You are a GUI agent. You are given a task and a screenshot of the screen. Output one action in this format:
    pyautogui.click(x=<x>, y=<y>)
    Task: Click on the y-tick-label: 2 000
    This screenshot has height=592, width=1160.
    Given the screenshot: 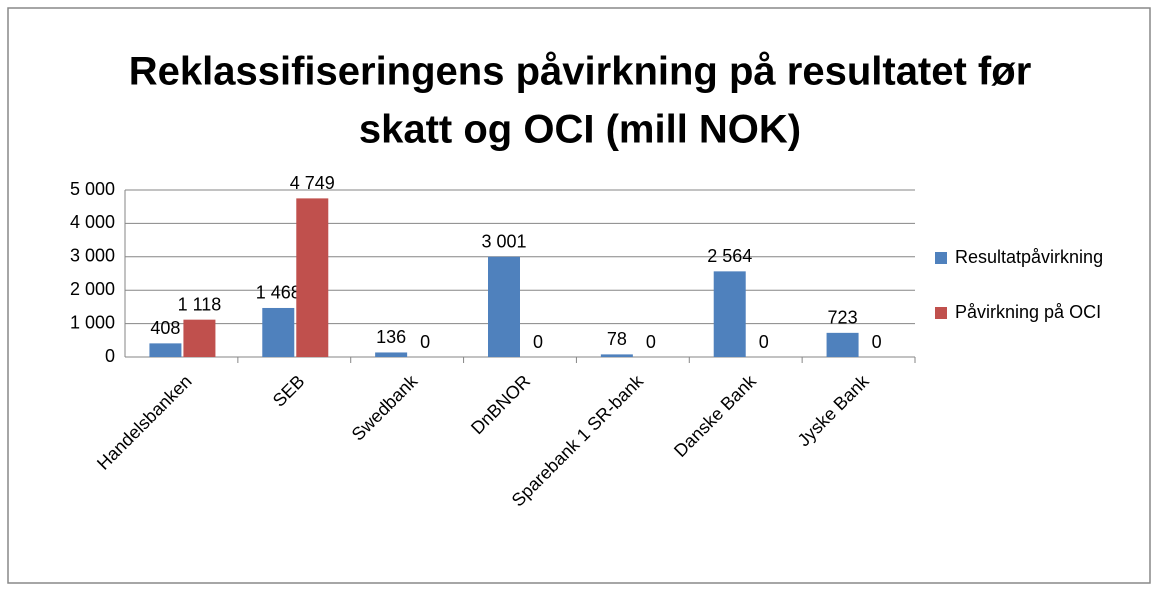 What is the action you would take?
    pyautogui.click(x=92, y=289)
    